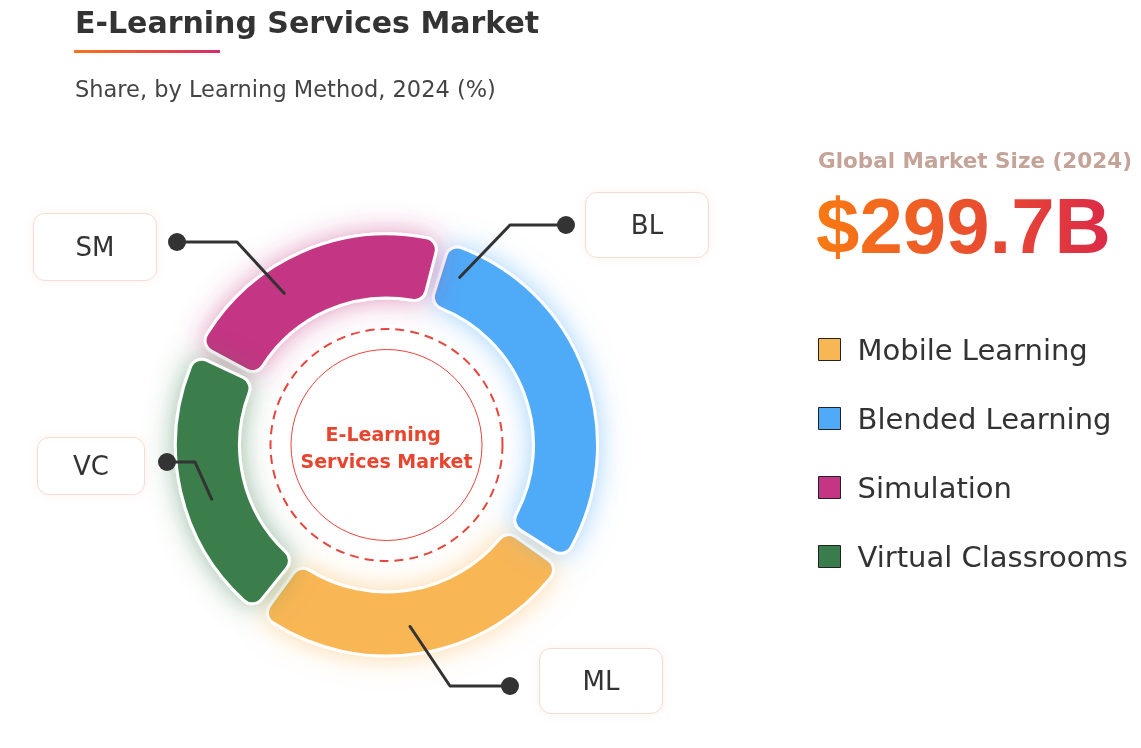 Image resolution: width=1141 pixels, height=748 pixels. I want to click on legend-label: Mobile Learning, so click(972, 349).